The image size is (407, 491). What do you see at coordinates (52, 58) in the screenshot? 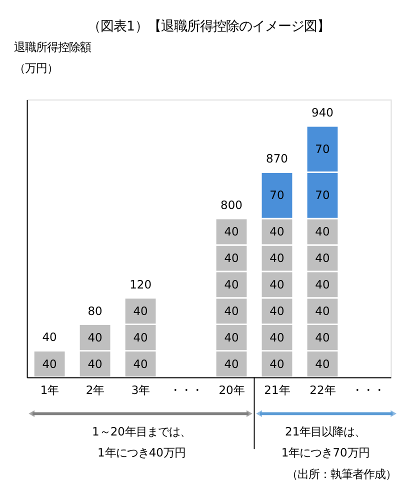
I see `y-axis-title: 退職所得控除額（万円）` at bounding box center [52, 58].